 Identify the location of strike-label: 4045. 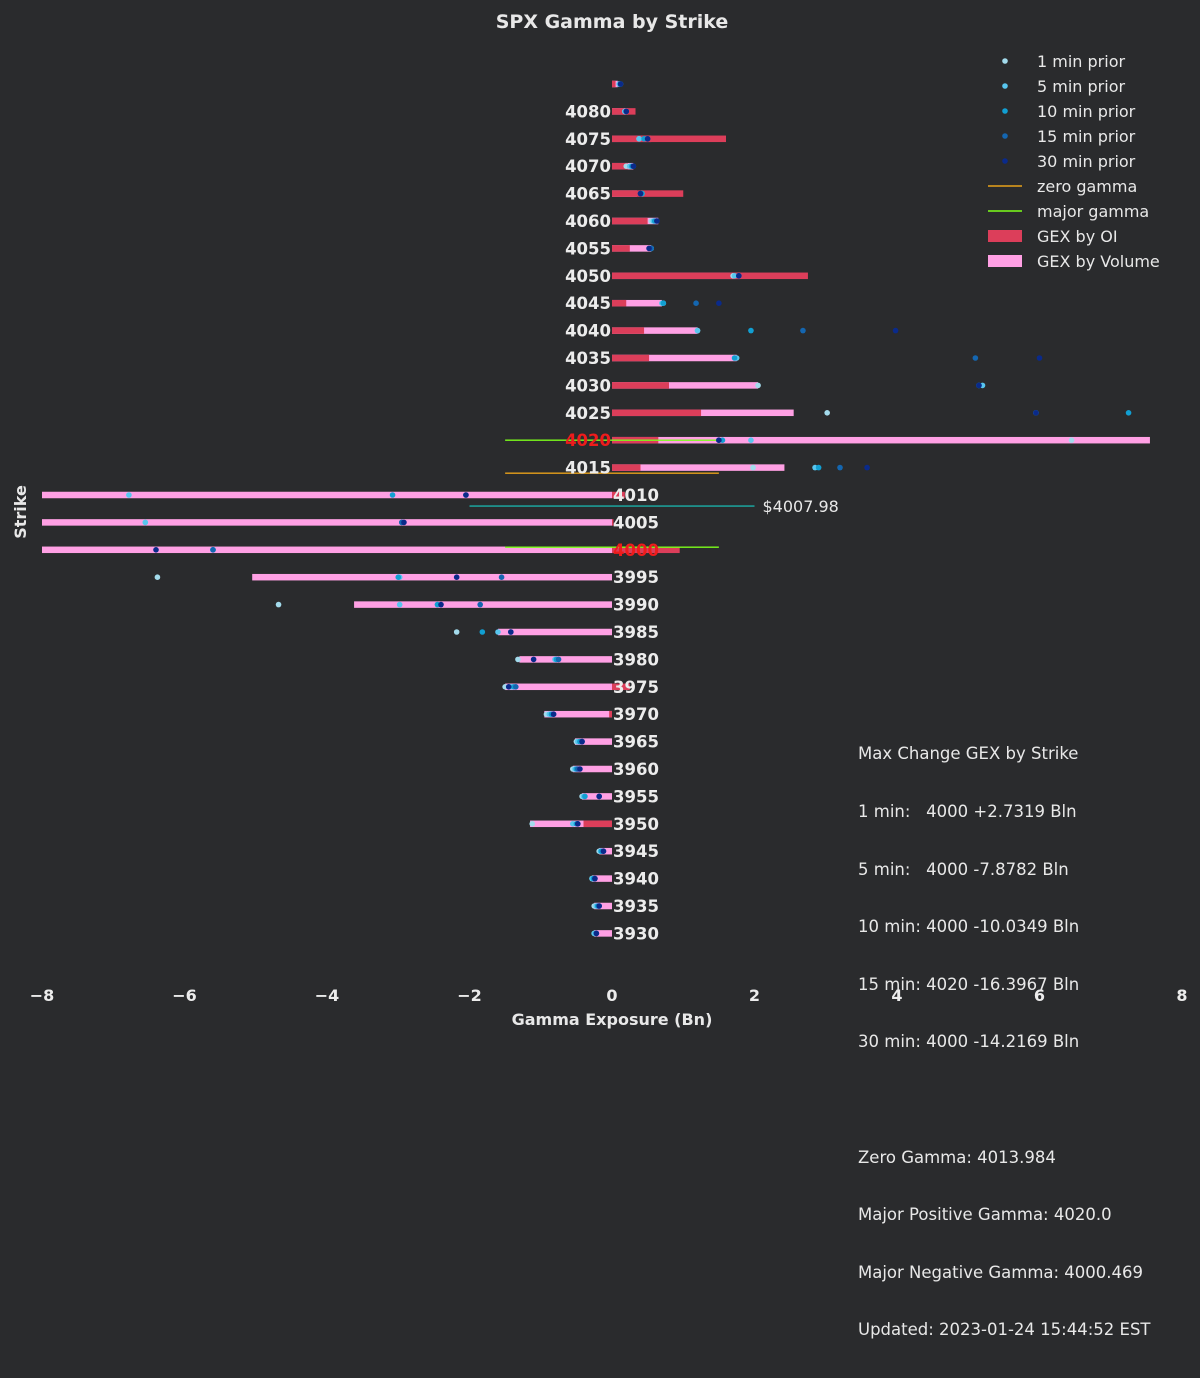
(588, 303).